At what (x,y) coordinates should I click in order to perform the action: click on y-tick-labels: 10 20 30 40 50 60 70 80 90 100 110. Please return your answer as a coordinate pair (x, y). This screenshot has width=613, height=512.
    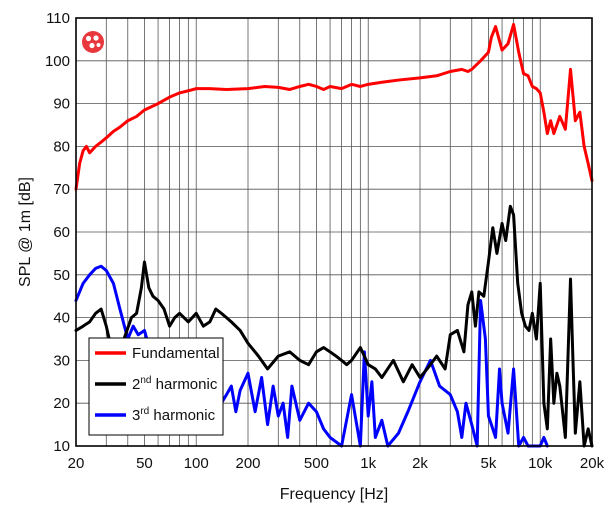
    Looking at the image, I should click on (57, 232).